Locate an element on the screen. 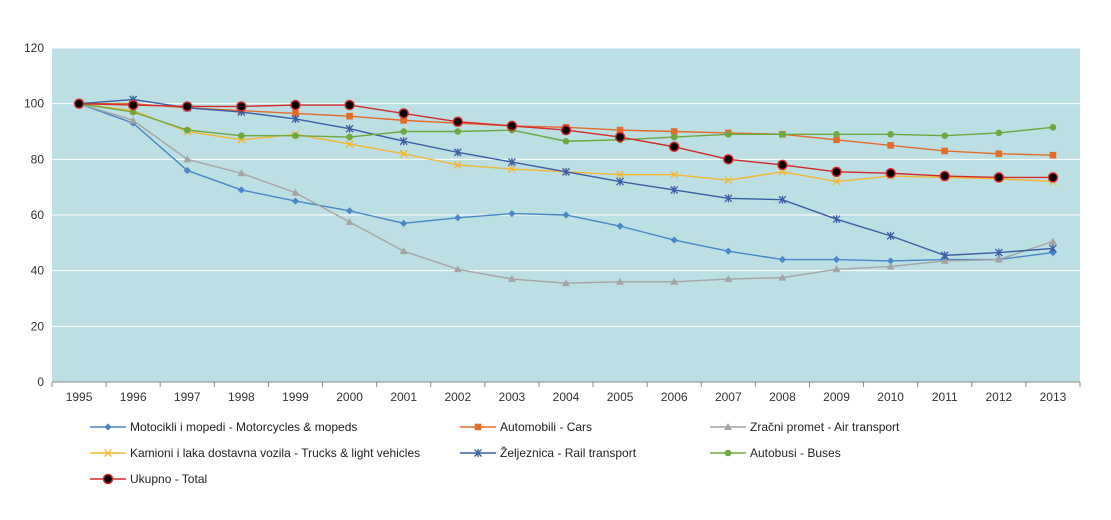 The width and height of the screenshot is (1111, 520). x-tick-label: 1995 is located at coordinates (79, 397).